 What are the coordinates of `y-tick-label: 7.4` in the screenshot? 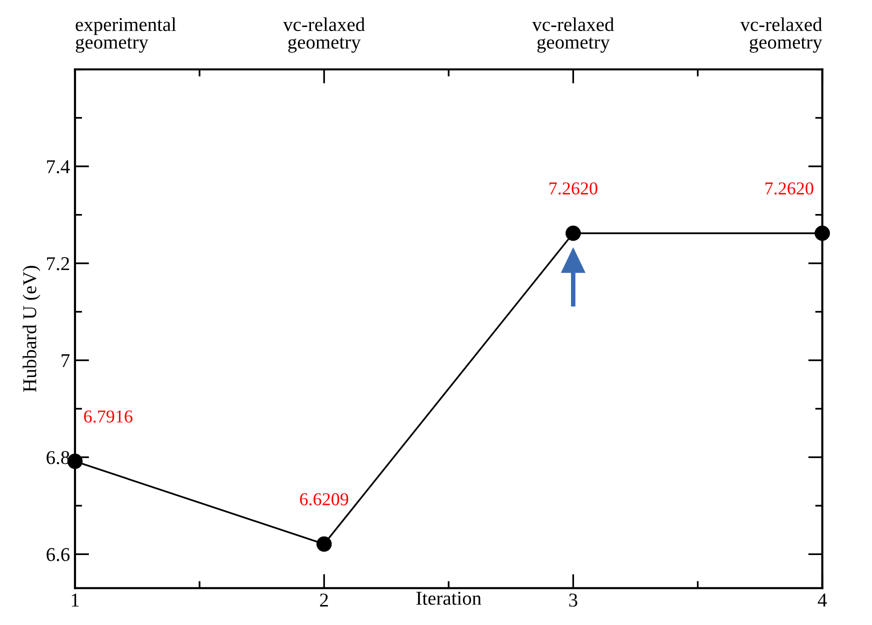 It's located at (58, 167).